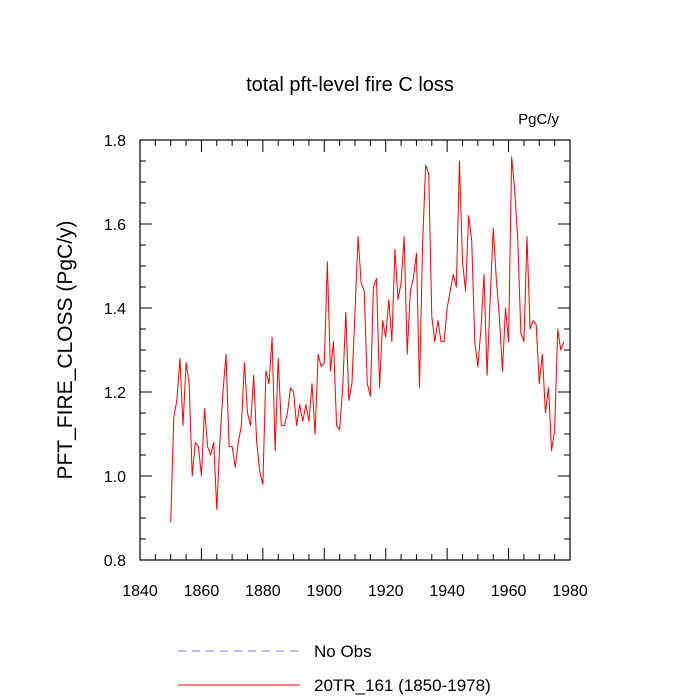 Image resolution: width=700 pixels, height=700 pixels. What do you see at coordinates (115, 309) in the screenshot?
I see `y-tick-label: 1.4` at bounding box center [115, 309].